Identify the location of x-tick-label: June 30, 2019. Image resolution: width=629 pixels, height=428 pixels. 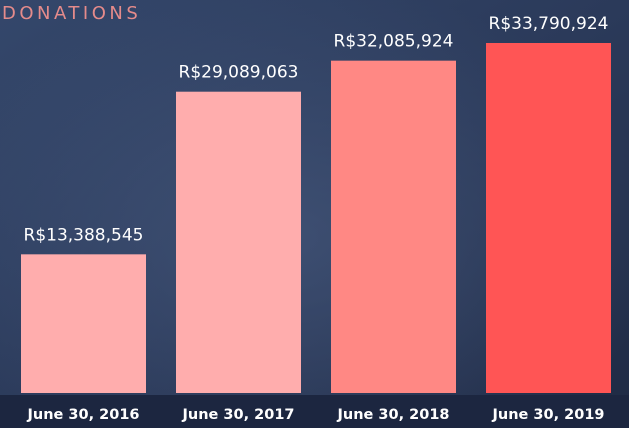
(547, 415).